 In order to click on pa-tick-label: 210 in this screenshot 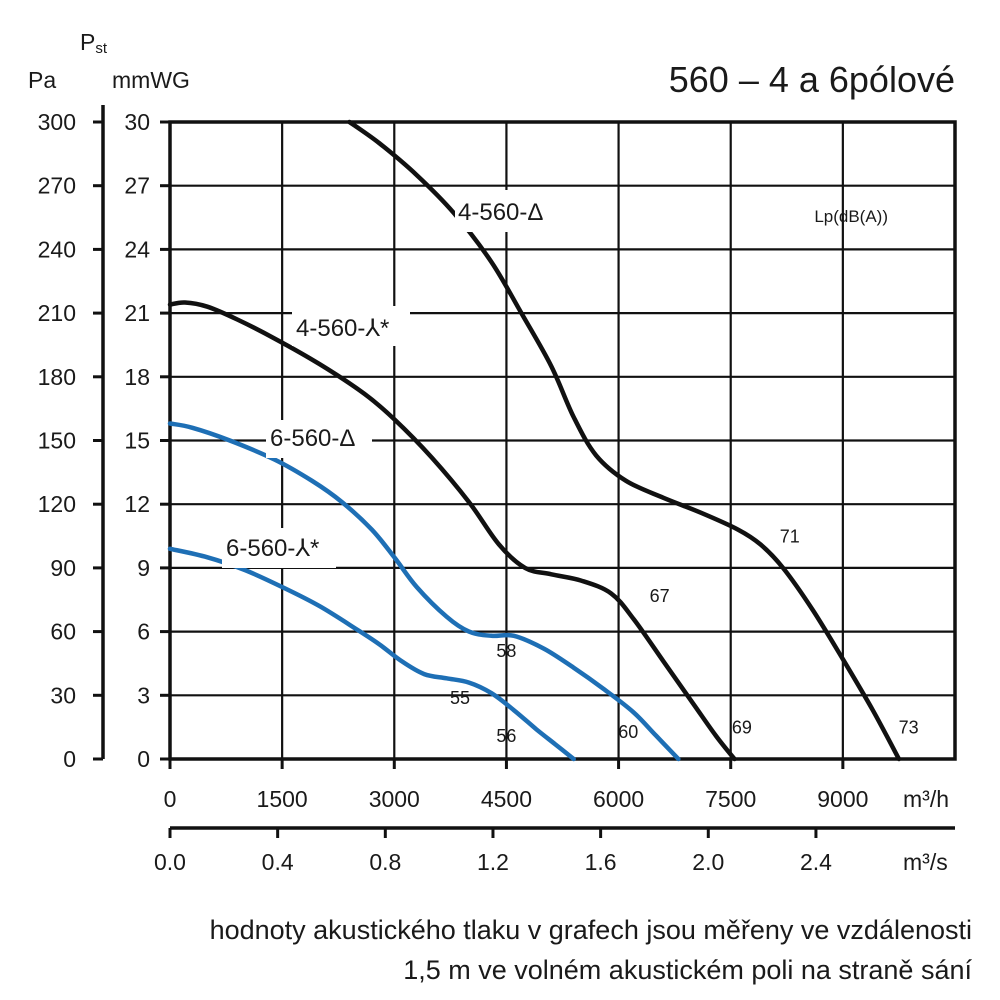, I will do `click(57, 313)`.